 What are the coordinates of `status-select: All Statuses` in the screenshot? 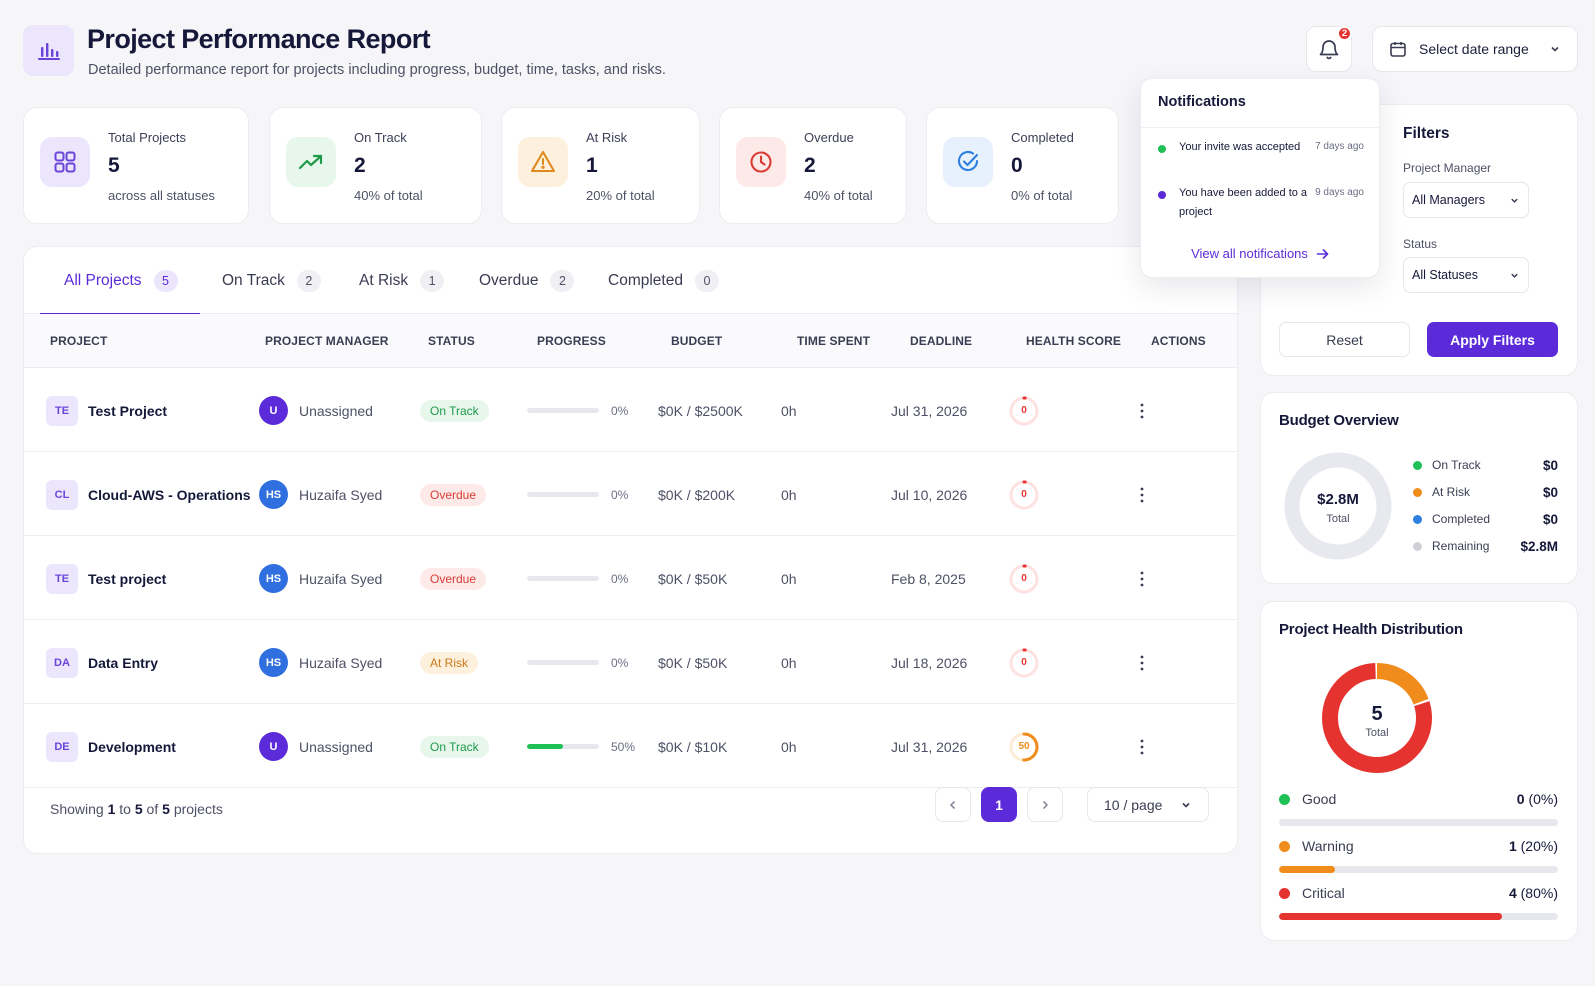 It's located at (1466, 275).